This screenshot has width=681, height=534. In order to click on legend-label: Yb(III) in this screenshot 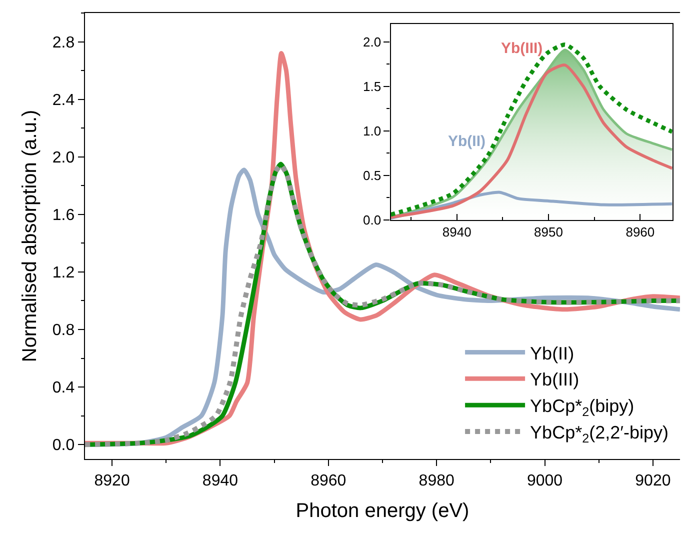, I will do `click(555, 380)`.